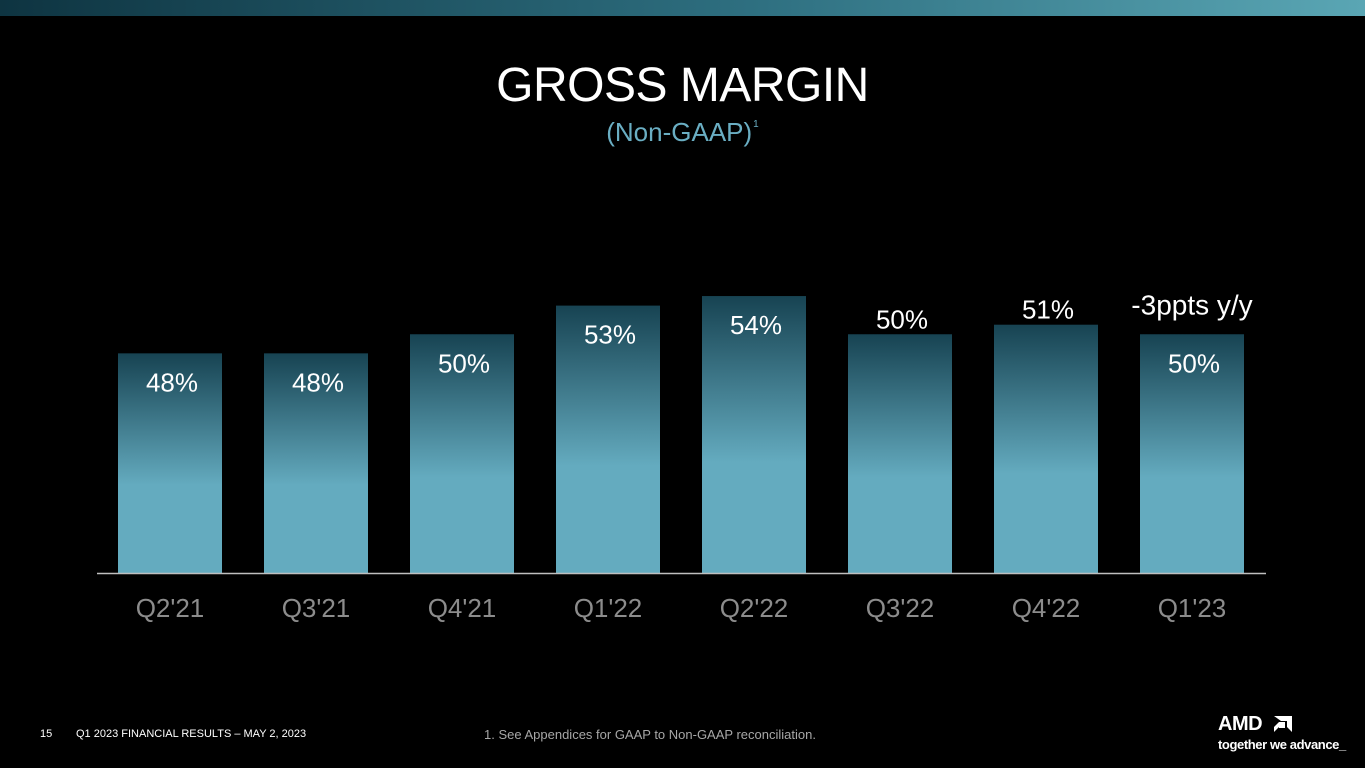  What do you see at coordinates (756, 325) in the screenshot?
I see `data-label-Q2'22: 54%` at bounding box center [756, 325].